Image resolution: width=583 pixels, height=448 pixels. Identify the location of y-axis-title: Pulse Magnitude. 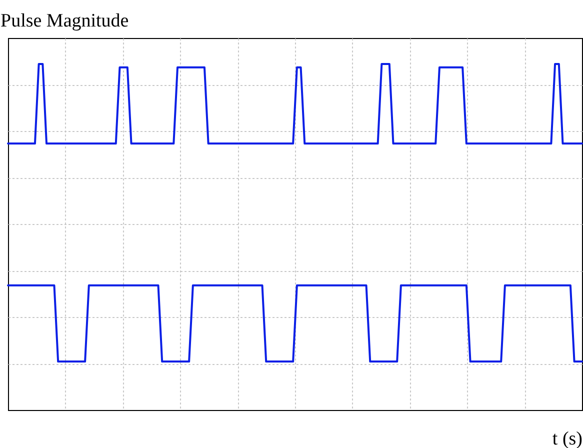
(64, 21).